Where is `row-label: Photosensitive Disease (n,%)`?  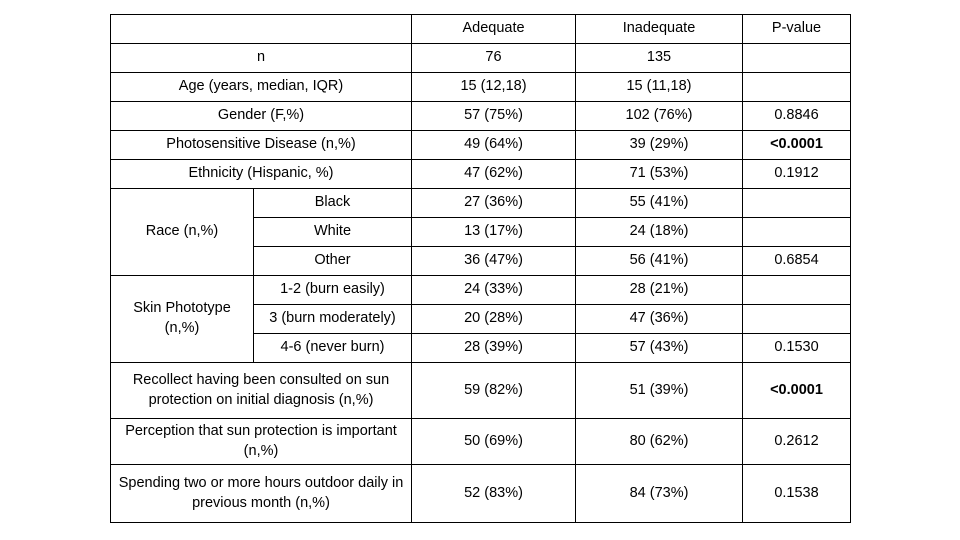
row-label: Photosensitive Disease (n,%) is located at coordinates (261, 145).